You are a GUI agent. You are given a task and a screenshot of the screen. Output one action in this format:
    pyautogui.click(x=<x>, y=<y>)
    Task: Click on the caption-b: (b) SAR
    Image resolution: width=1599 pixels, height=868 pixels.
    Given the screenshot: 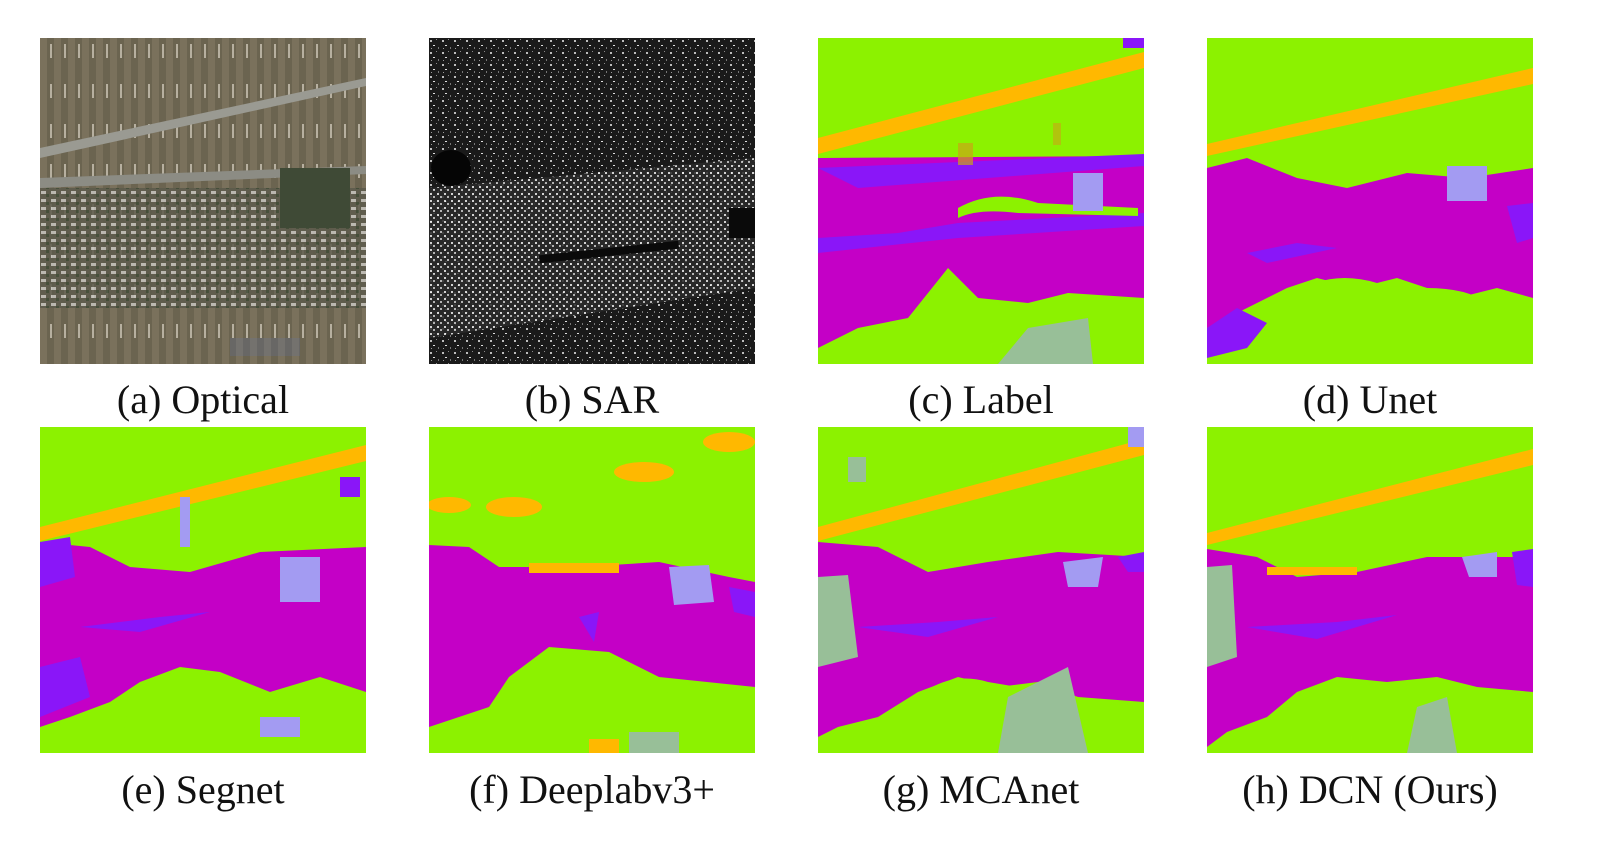 What is the action you would take?
    pyautogui.click(x=592, y=399)
    